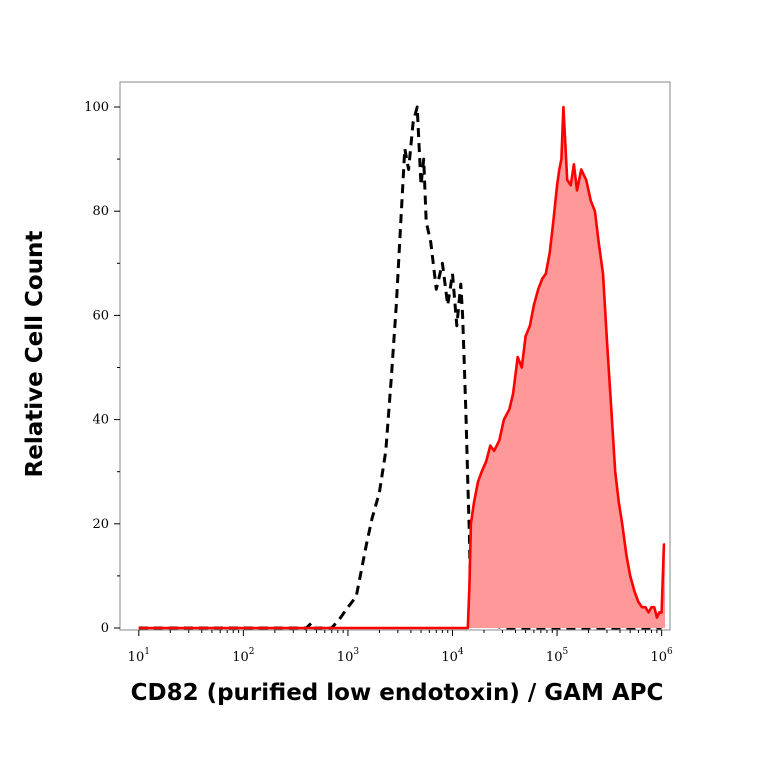 Image resolution: width=764 pixels, height=764 pixels. I want to click on y-axis: 0 20 40 60 80 100, so click(102, 368).